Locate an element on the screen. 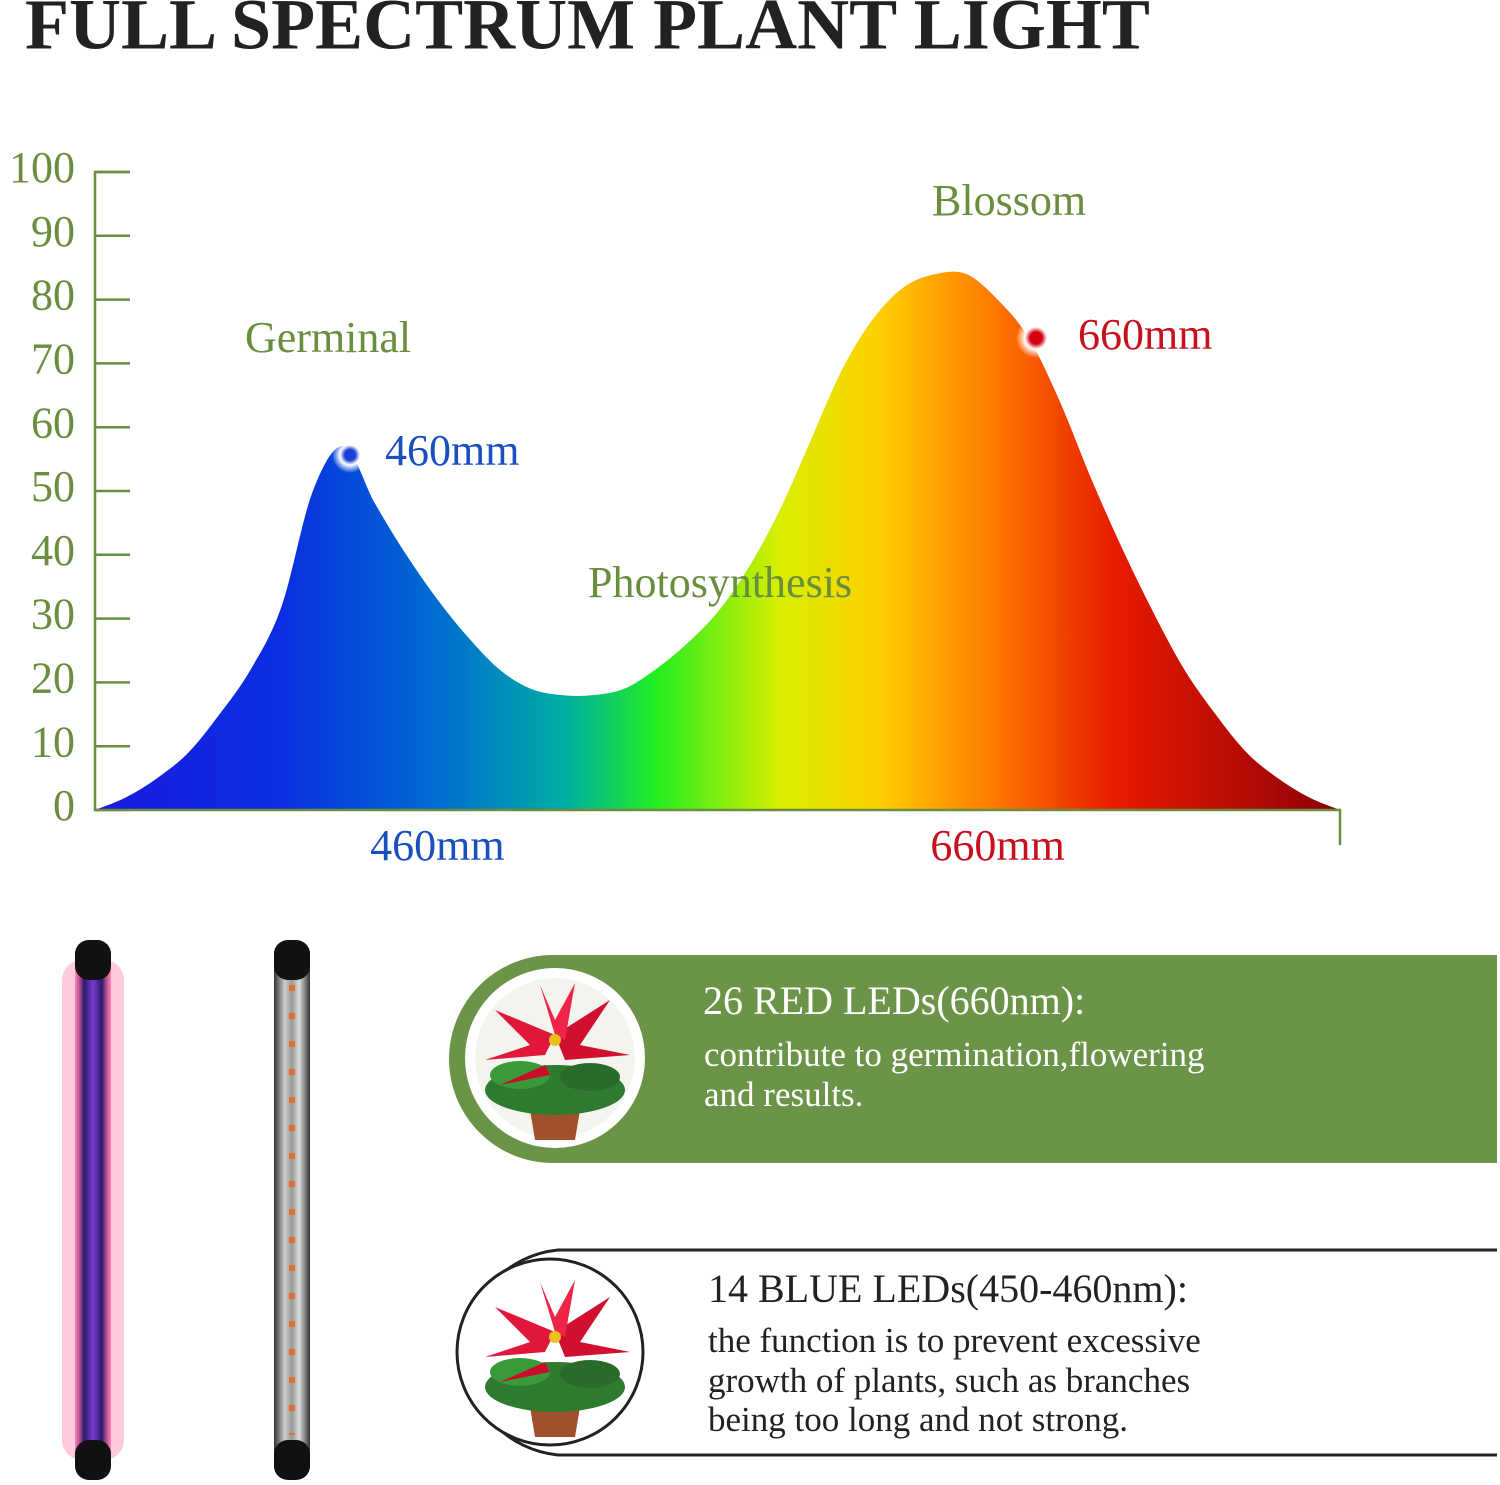 The image size is (1500, 1485). panel is located at coordinates (973, 1059).